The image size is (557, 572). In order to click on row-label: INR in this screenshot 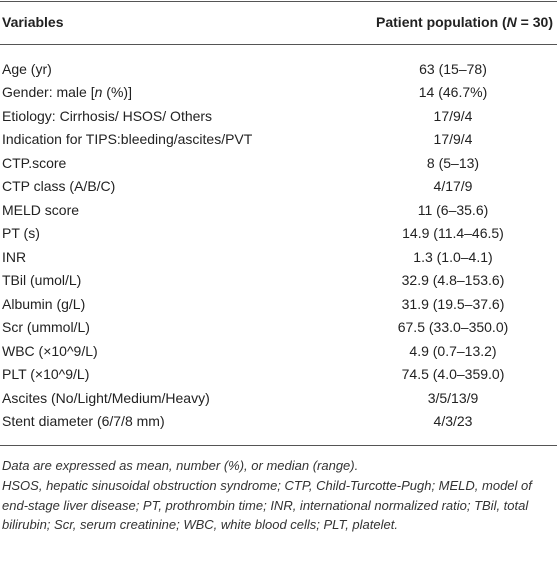, I will do `click(14, 256)`.